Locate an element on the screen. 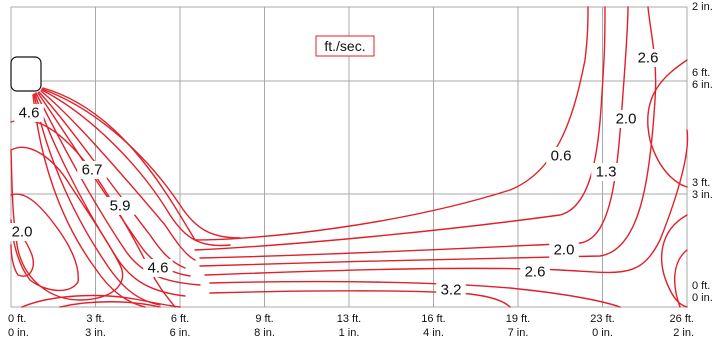 Image resolution: width=728 pixels, height=343 pixels. x-tick-label: 3 ft. 3 in. is located at coordinates (95, 326).